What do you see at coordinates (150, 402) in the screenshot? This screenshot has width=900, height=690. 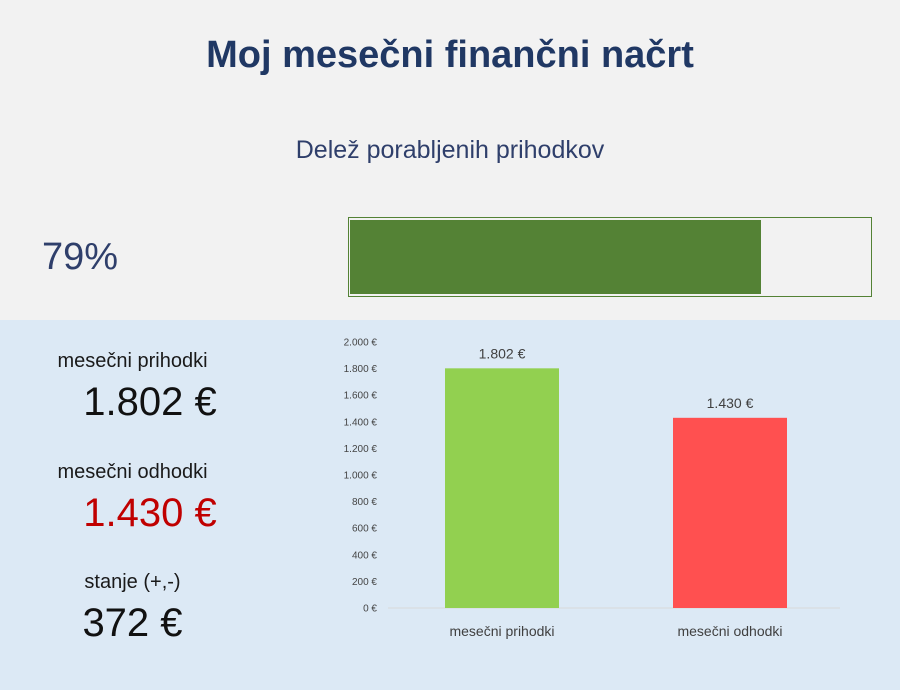 I see `income-value: 1.802 €` at bounding box center [150, 402].